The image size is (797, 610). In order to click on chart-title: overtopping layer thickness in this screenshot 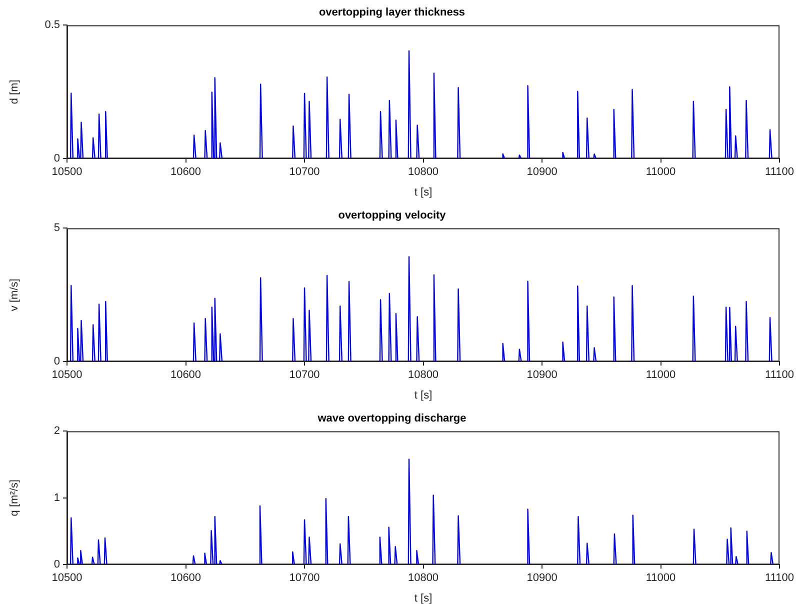, I will do `click(392, 12)`.